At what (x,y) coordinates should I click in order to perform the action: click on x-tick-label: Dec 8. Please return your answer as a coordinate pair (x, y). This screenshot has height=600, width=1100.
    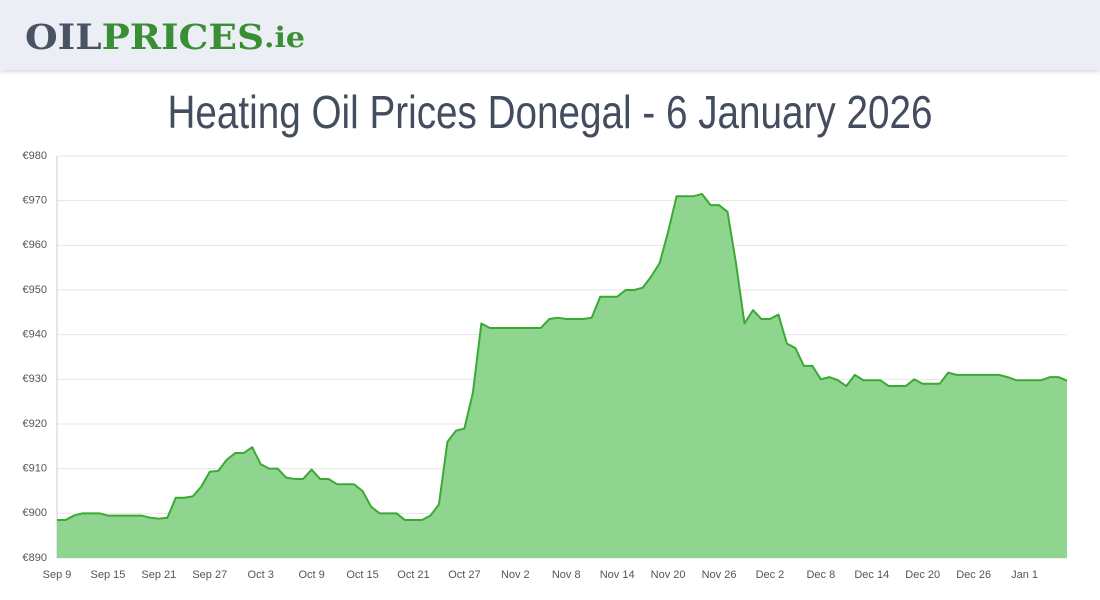
    Looking at the image, I should click on (820, 575).